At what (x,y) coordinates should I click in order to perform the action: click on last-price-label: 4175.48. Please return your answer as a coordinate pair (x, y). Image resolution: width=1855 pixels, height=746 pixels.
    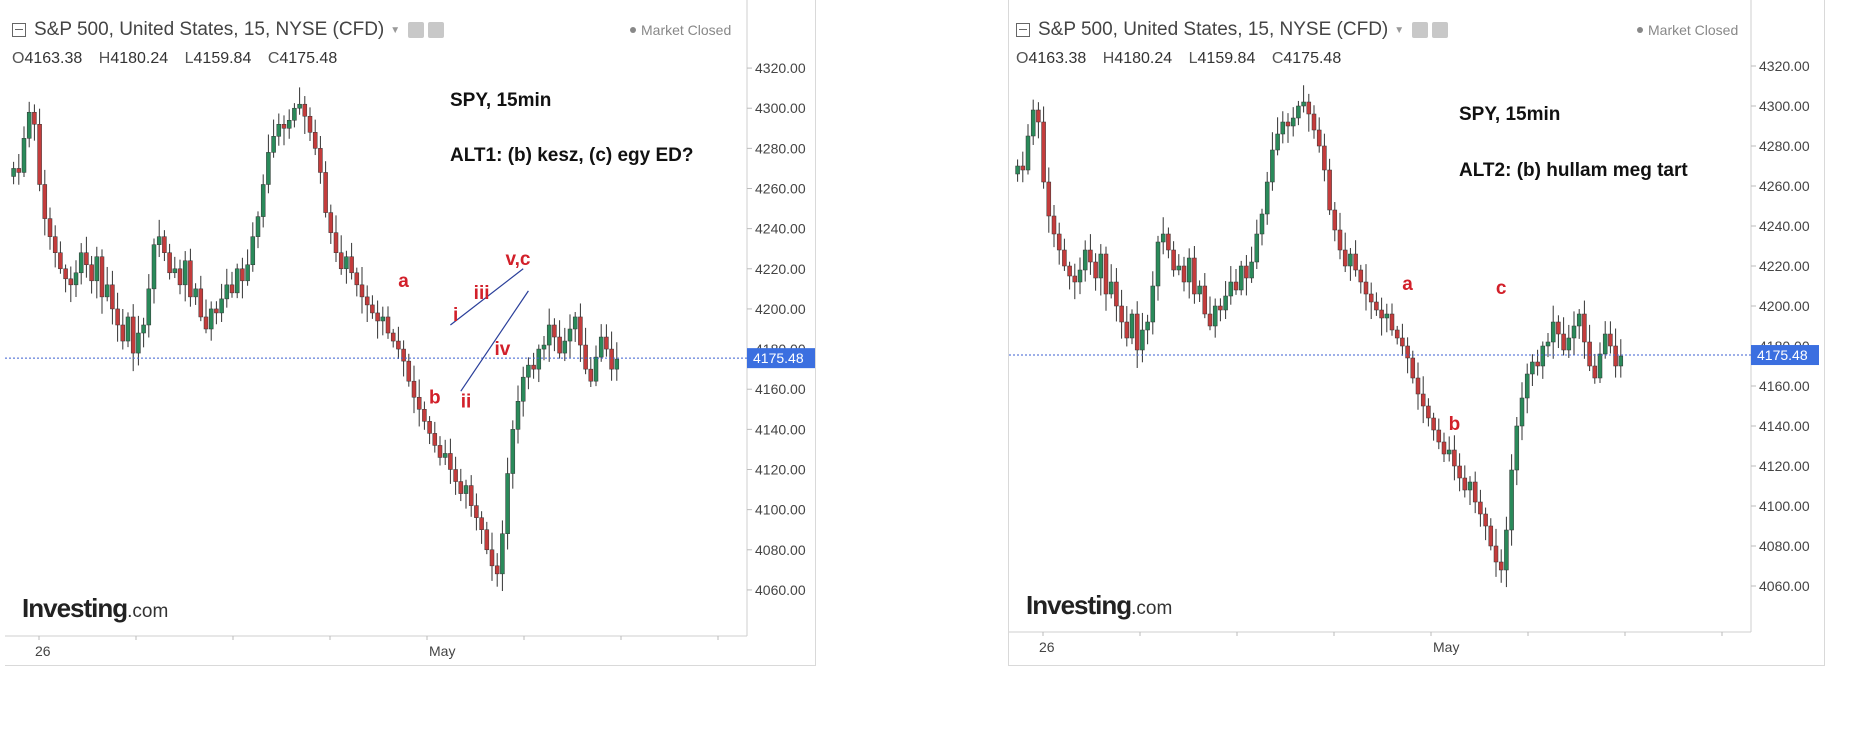
    Looking at the image, I should click on (778, 358).